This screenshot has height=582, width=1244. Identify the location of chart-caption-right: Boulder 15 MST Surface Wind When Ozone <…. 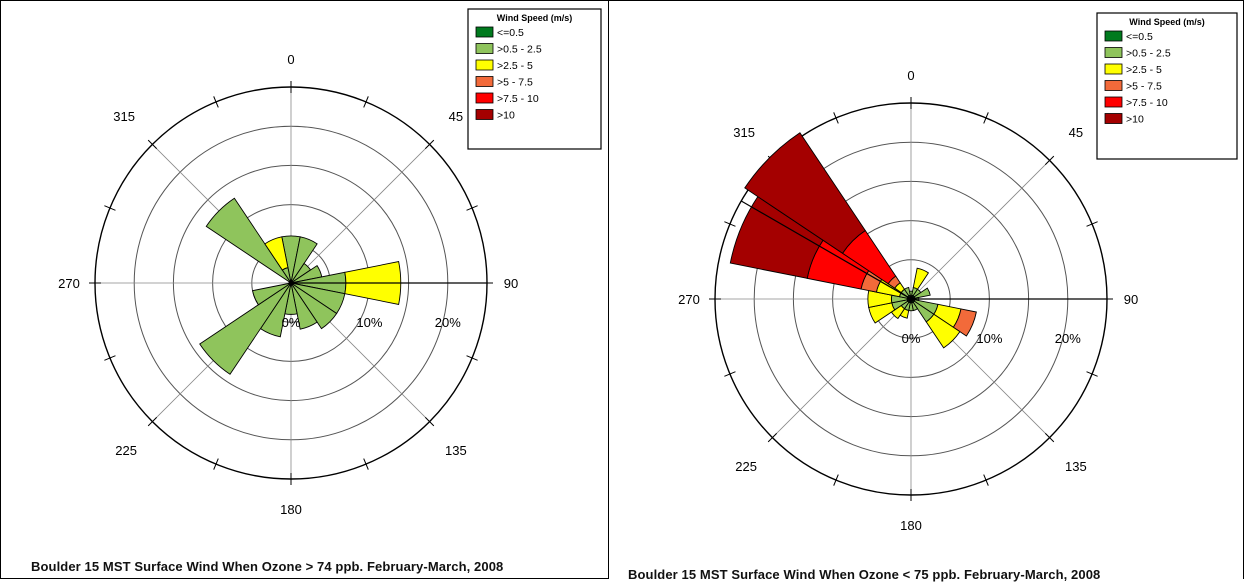
(864, 574).